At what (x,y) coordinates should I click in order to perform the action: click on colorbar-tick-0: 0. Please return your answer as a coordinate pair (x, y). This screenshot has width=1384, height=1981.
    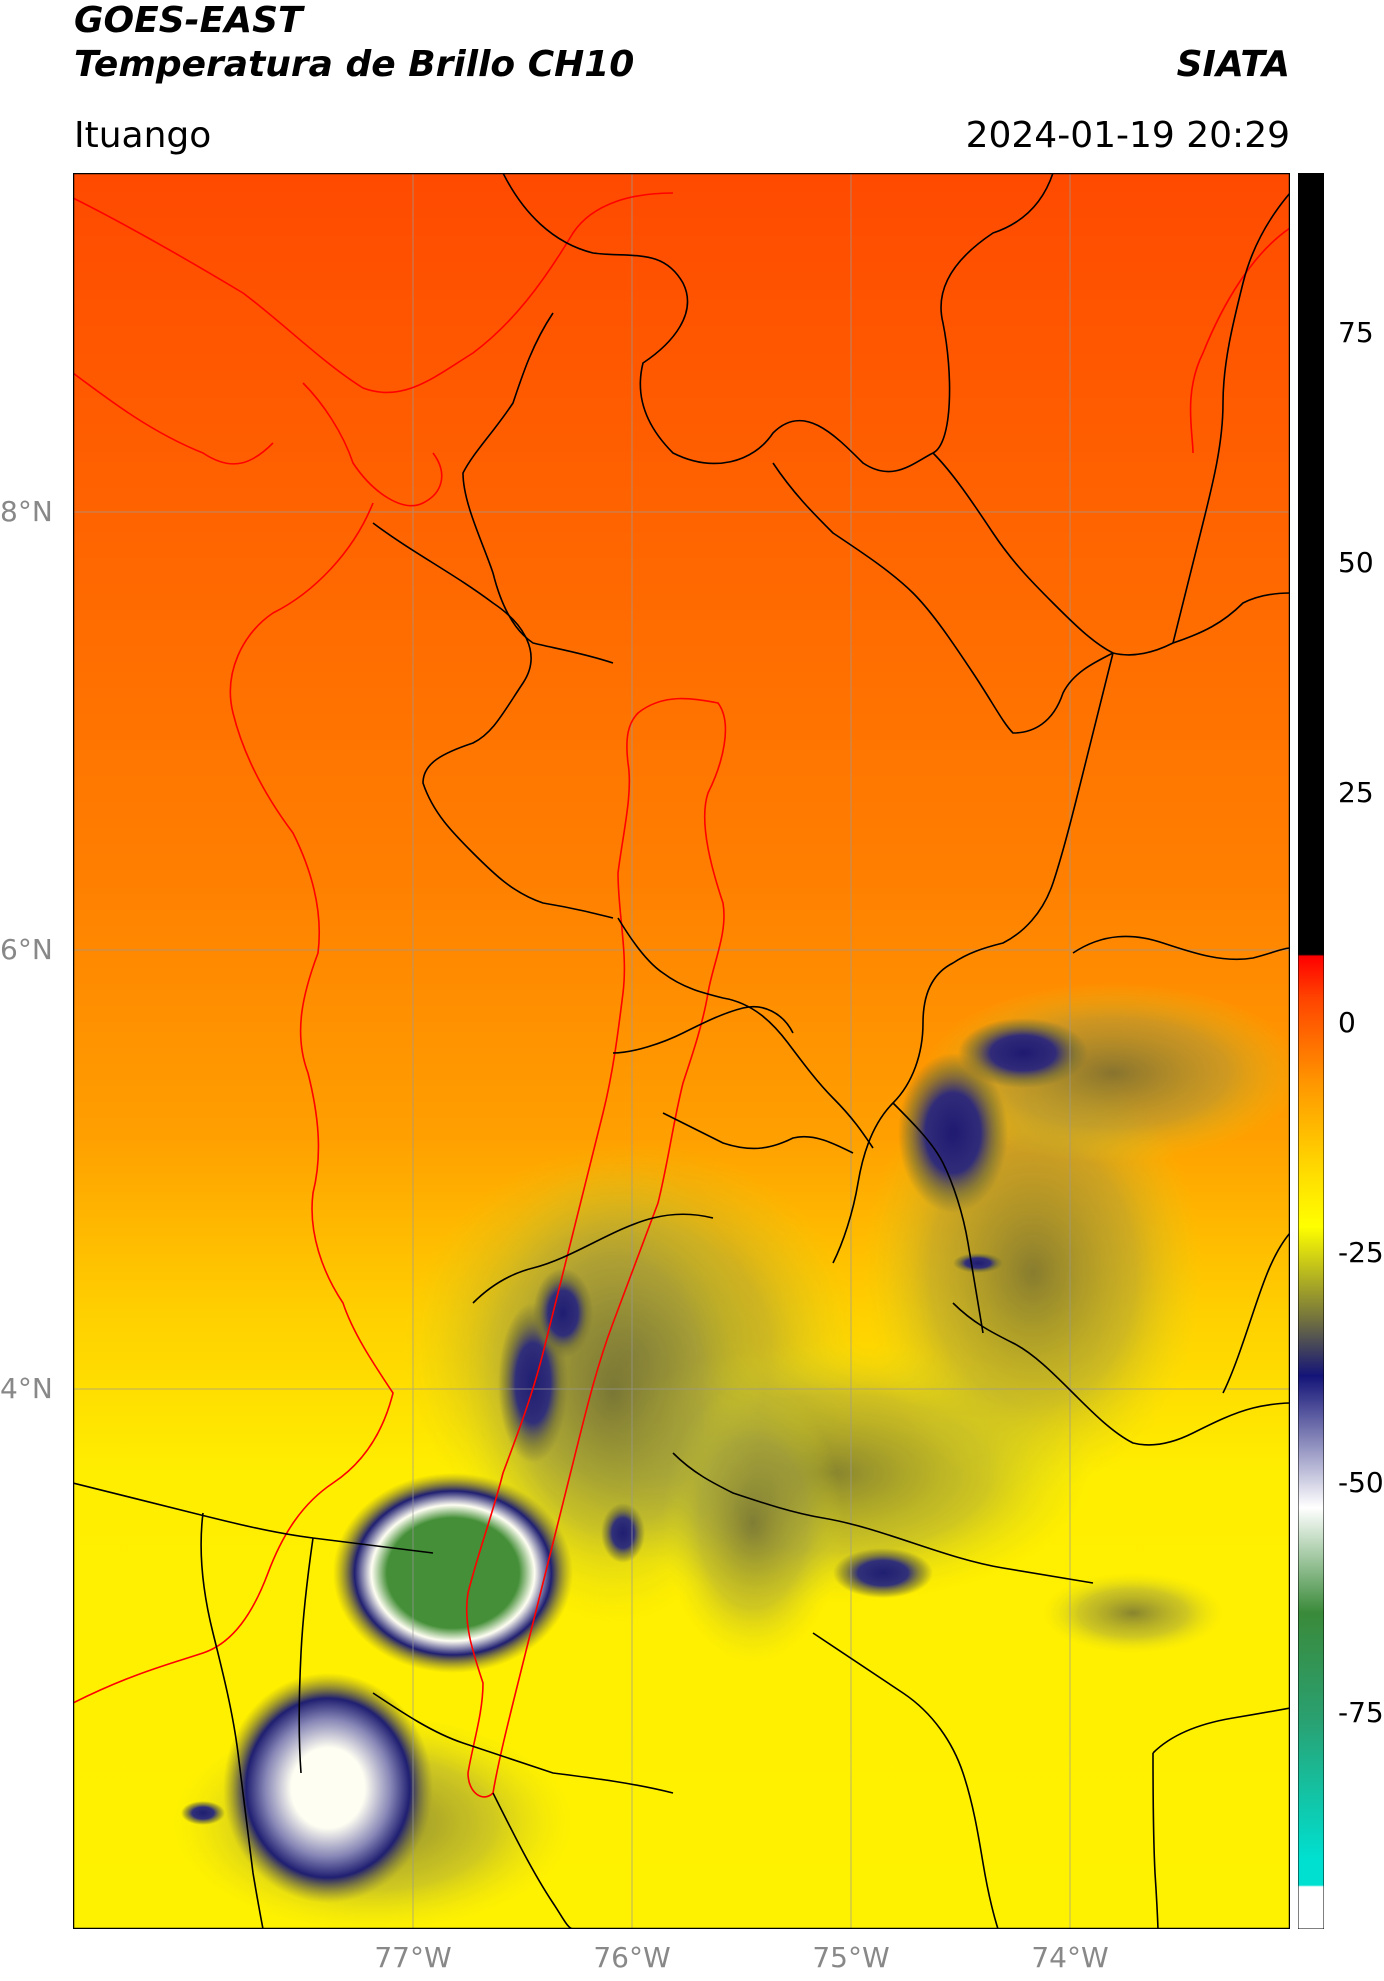
    Looking at the image, I should click on (1347, 1022).